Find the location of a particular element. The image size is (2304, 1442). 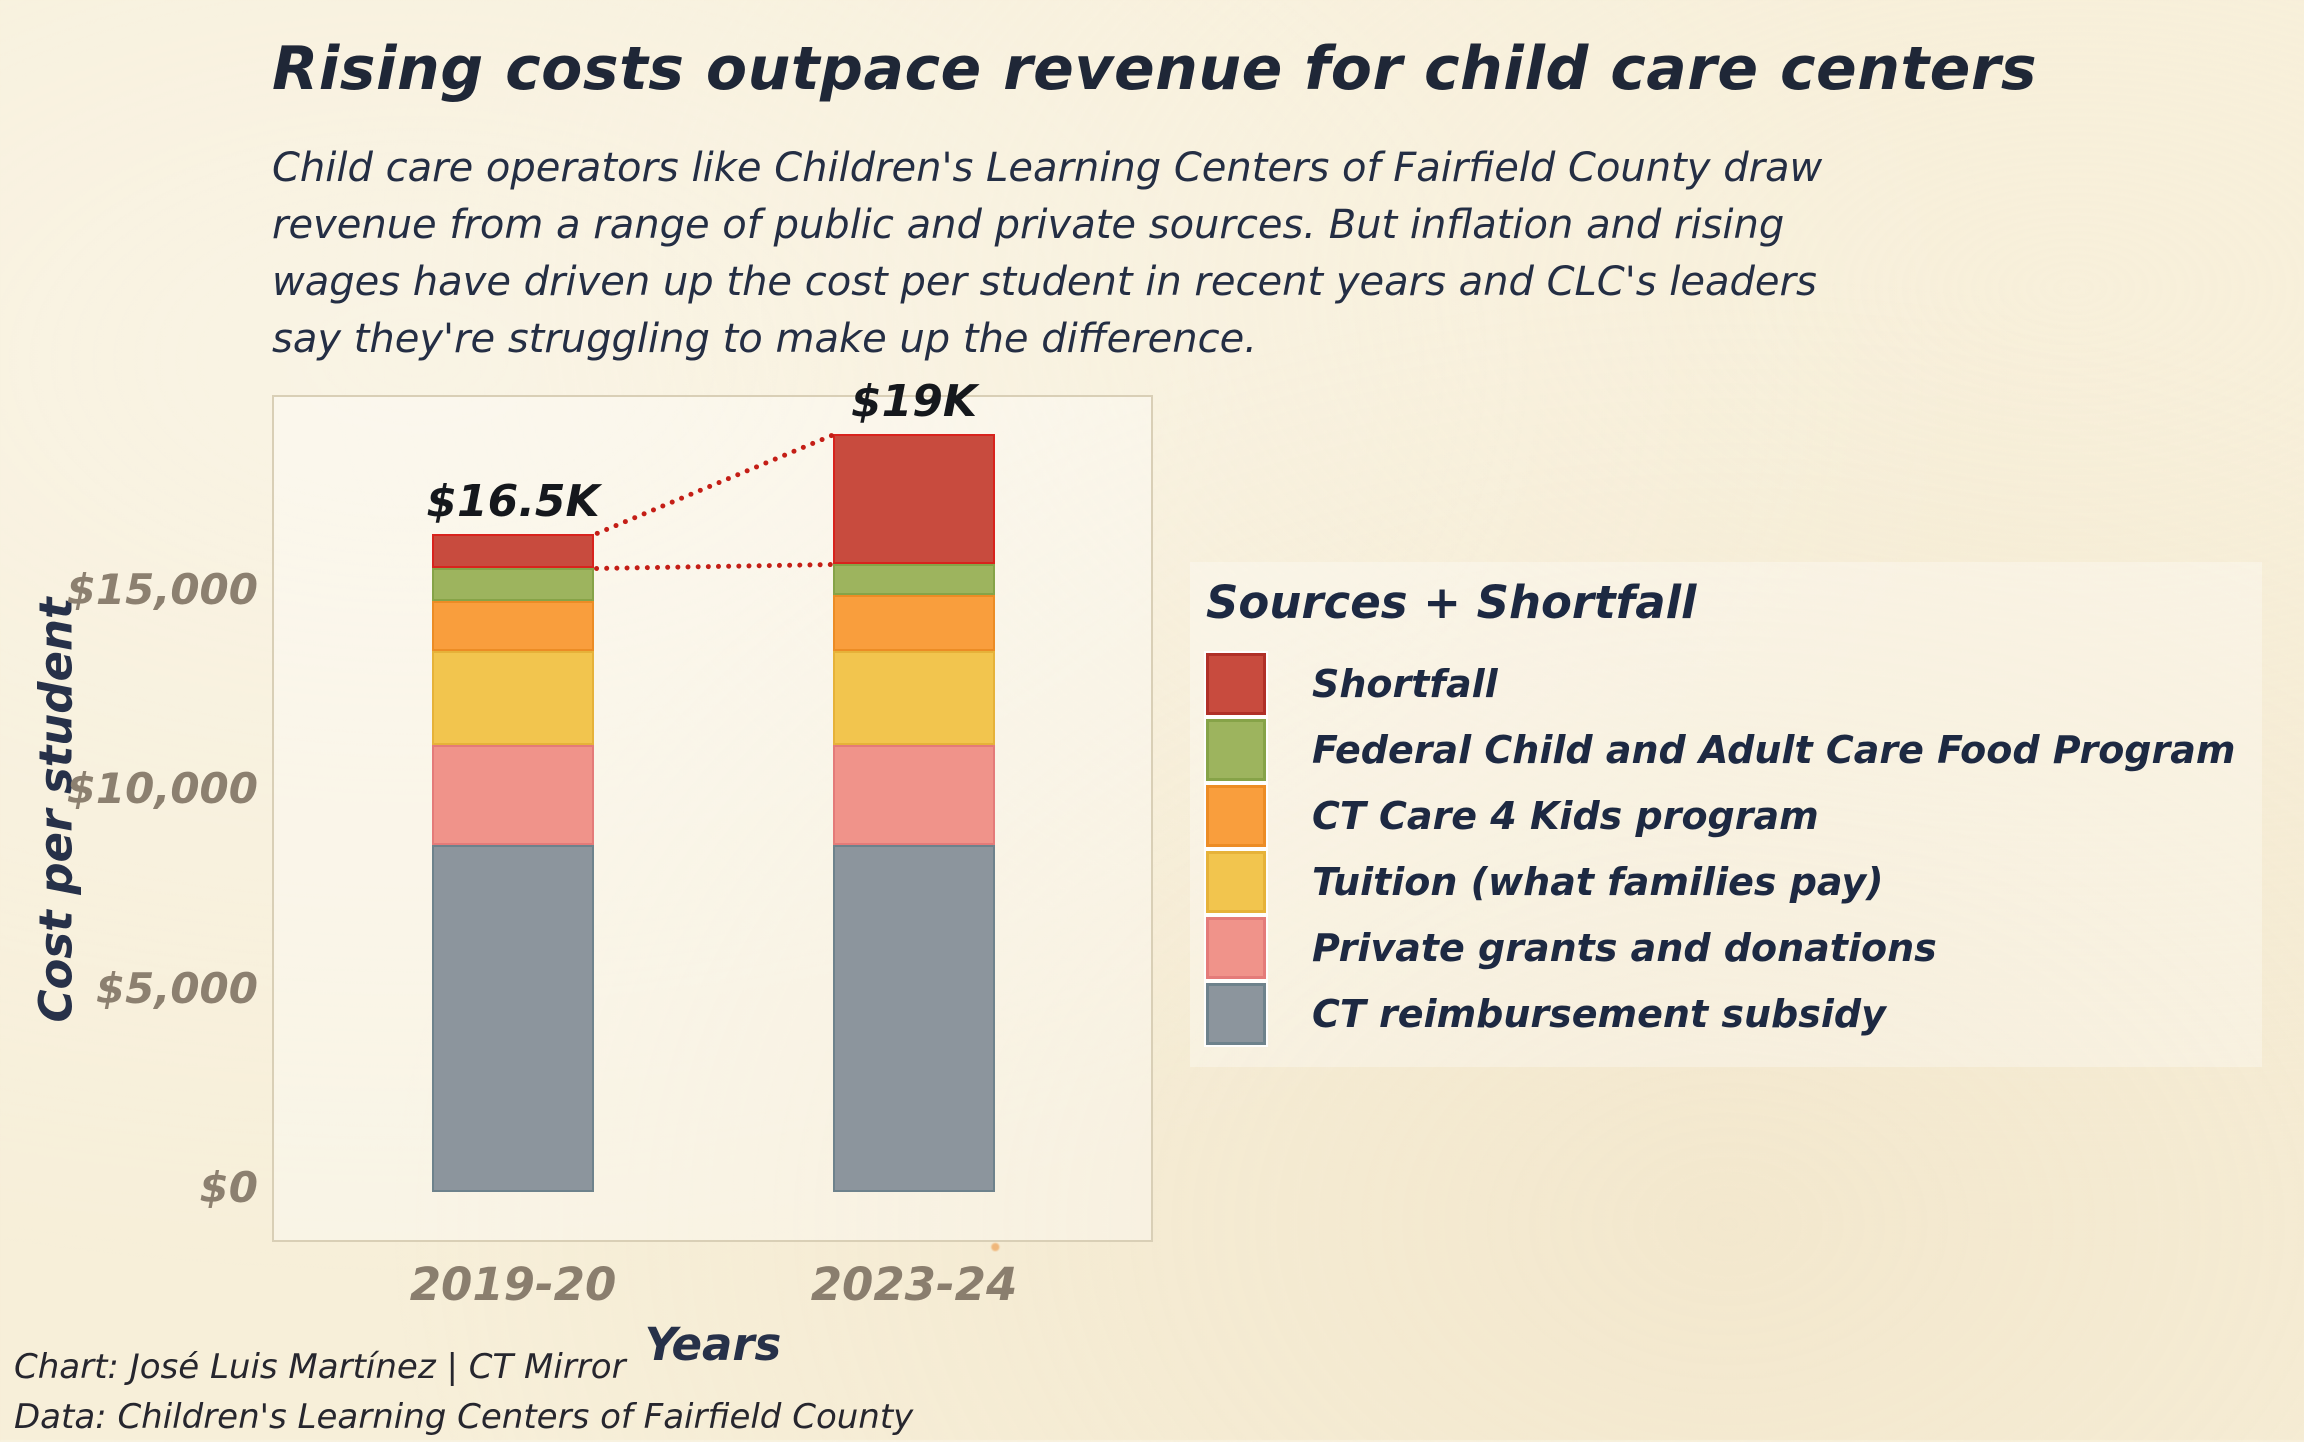

bar-2019-20-segment-ct-reimbursement-subsidy is located at coordinates (513, 1018).